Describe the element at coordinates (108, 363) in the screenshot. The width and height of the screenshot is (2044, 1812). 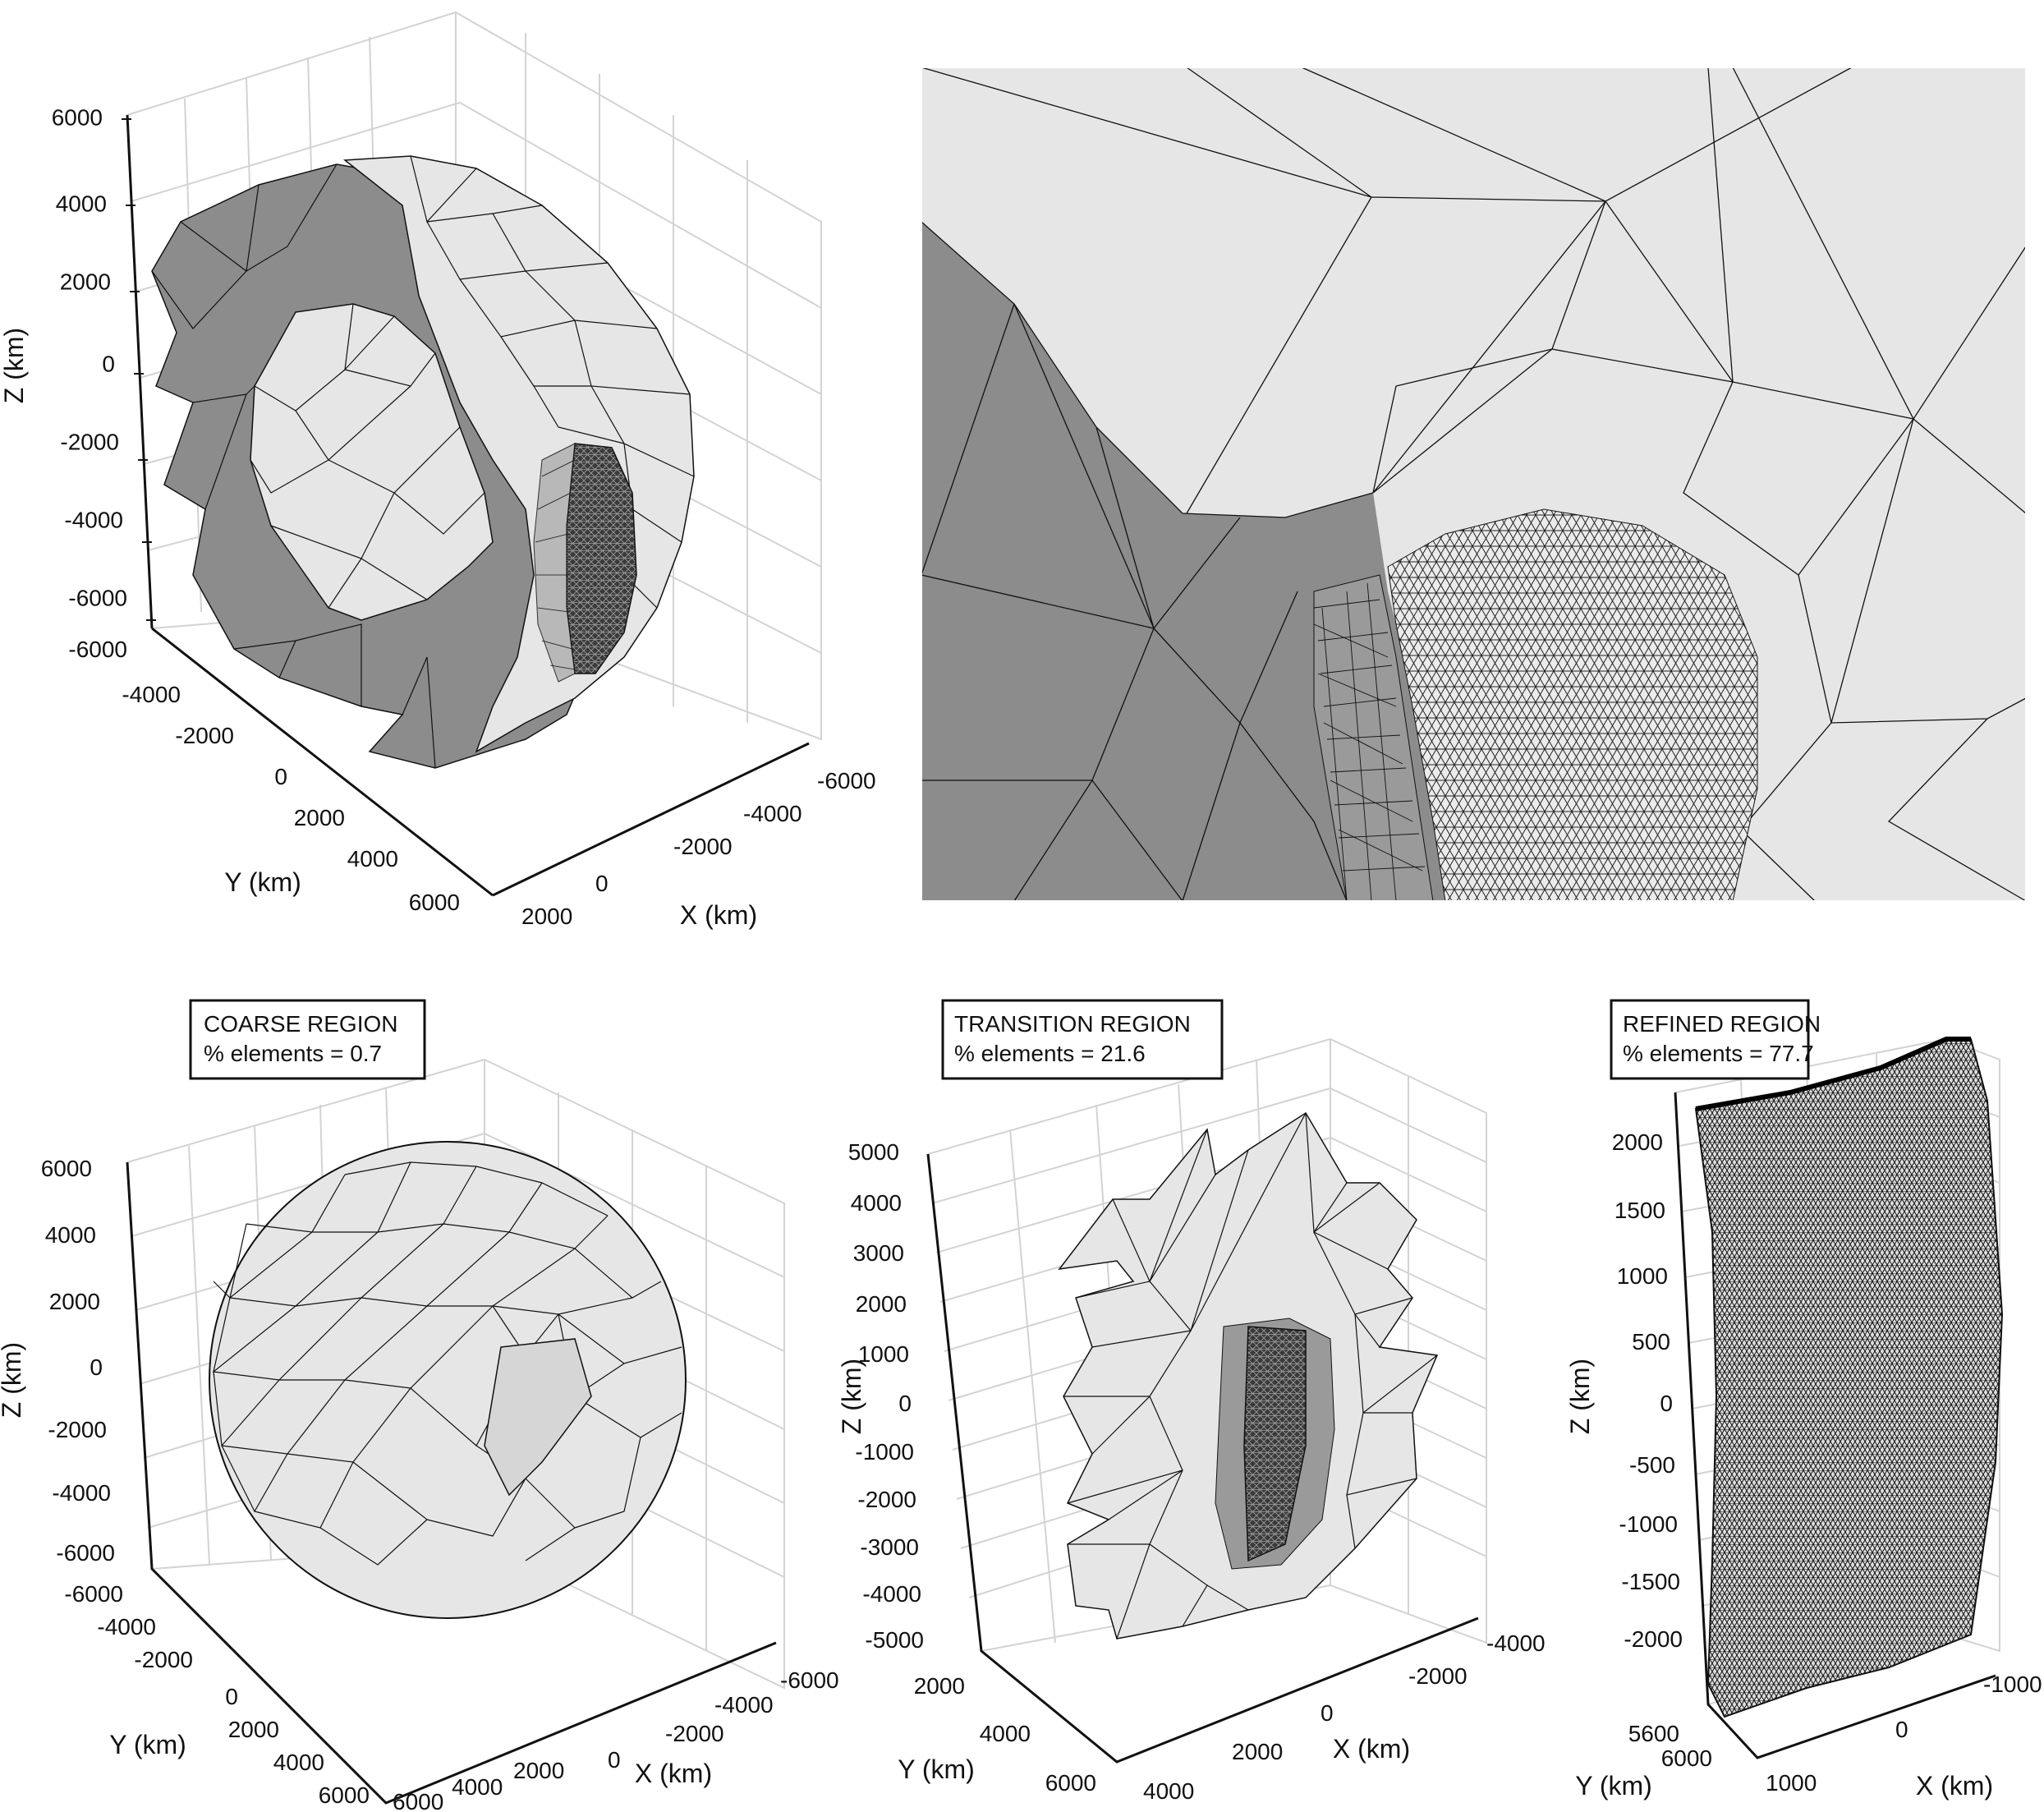
I see `z-tick-3: 0` at that location.